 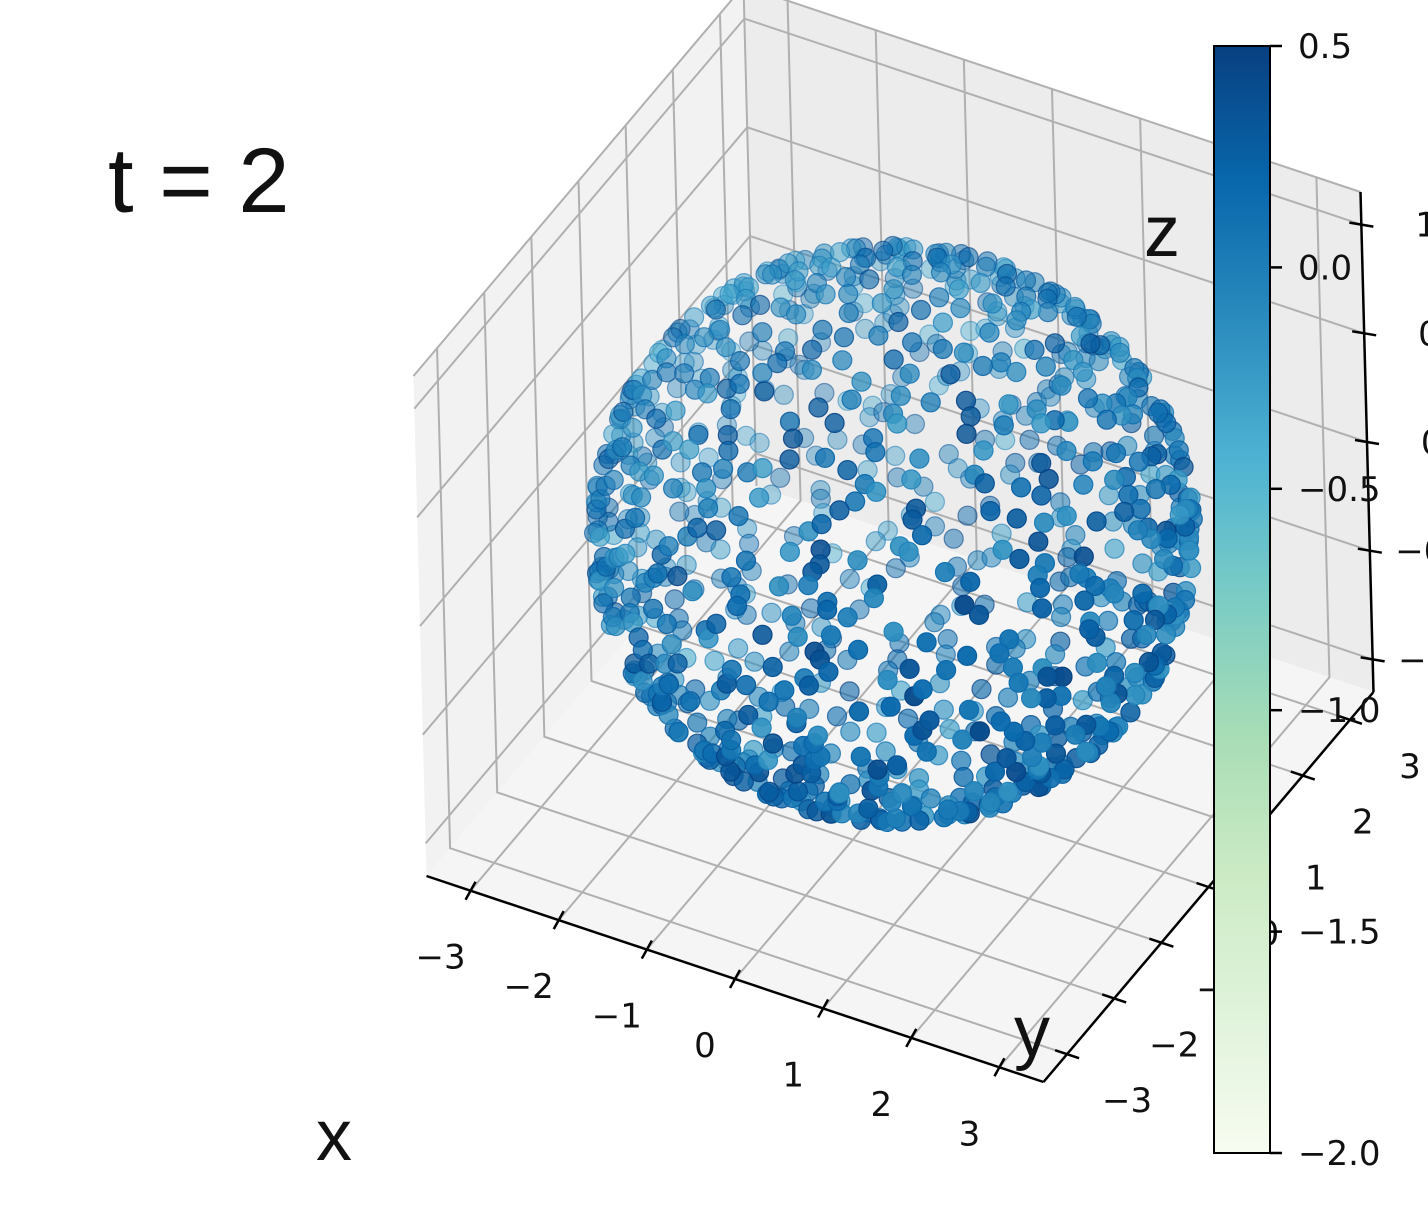 I want to click on z-axis-title: z, so click(x=1162, y=232).